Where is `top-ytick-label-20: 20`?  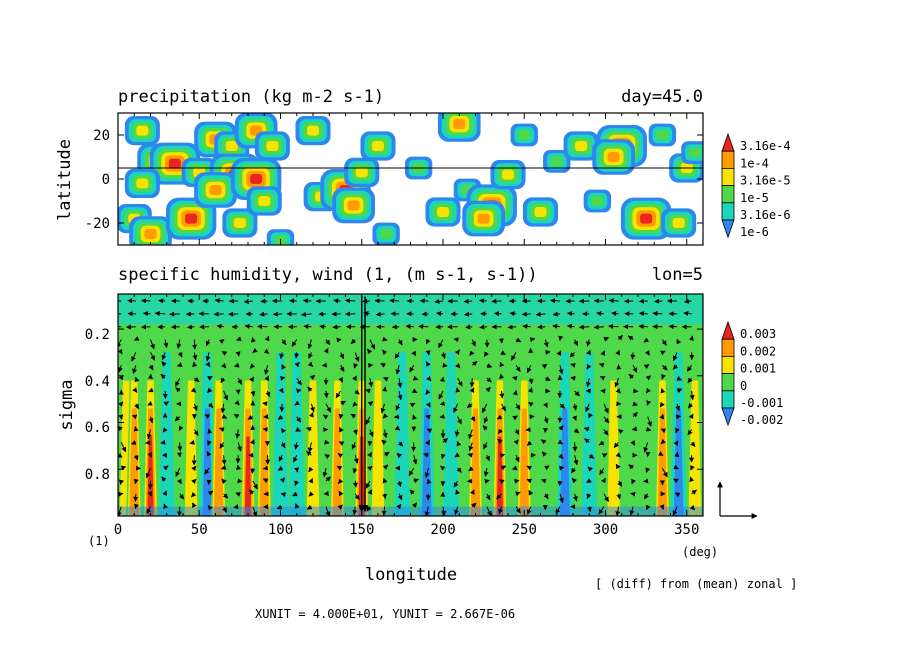
top-ytick-label-20: 20 is located at coordinates (101, 136).